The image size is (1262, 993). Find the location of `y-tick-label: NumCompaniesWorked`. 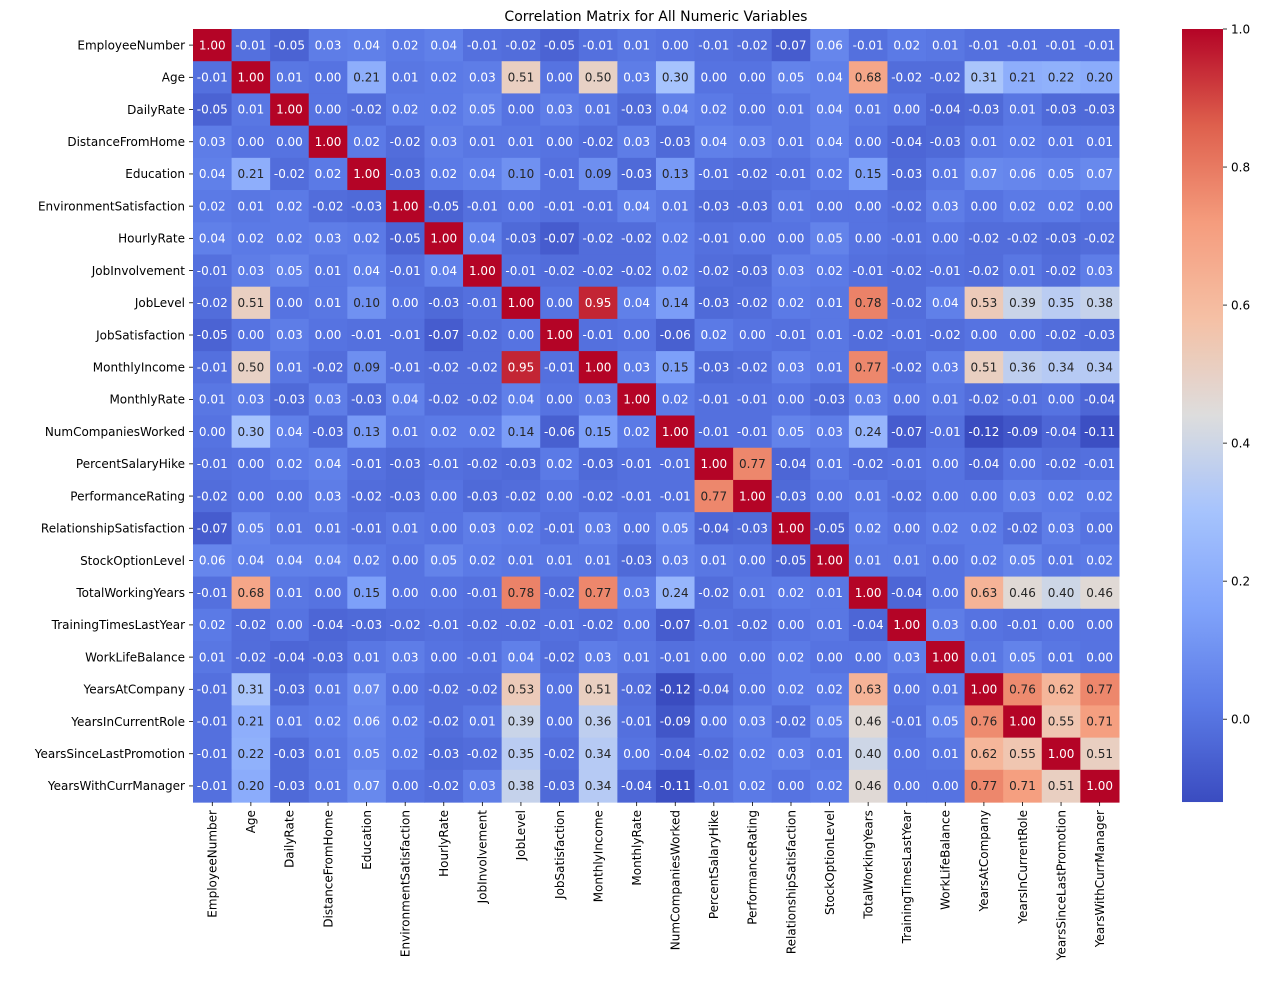

y-tick-label: NumCompaniesWorked is located at coordinates (115, 432).